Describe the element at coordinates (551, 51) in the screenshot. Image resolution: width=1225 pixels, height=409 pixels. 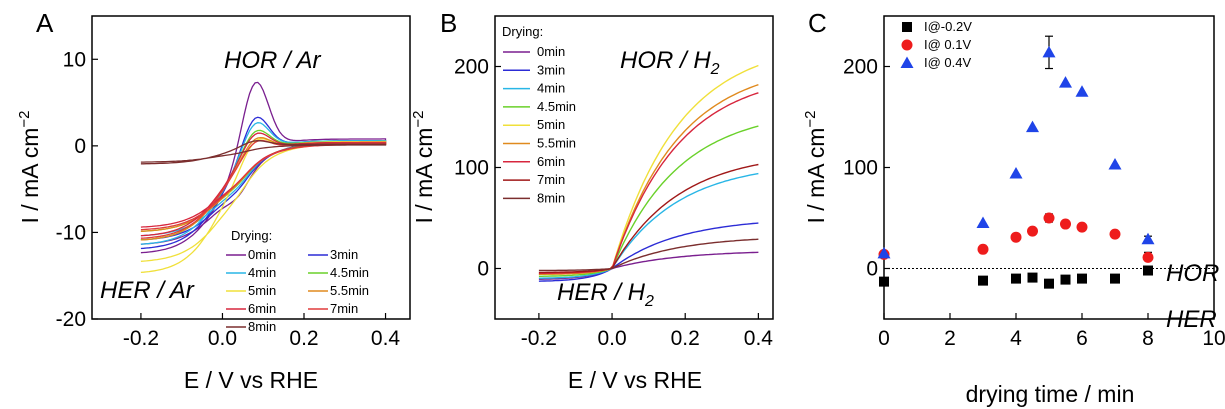
I see `legend-label-b: 0min` at that location.